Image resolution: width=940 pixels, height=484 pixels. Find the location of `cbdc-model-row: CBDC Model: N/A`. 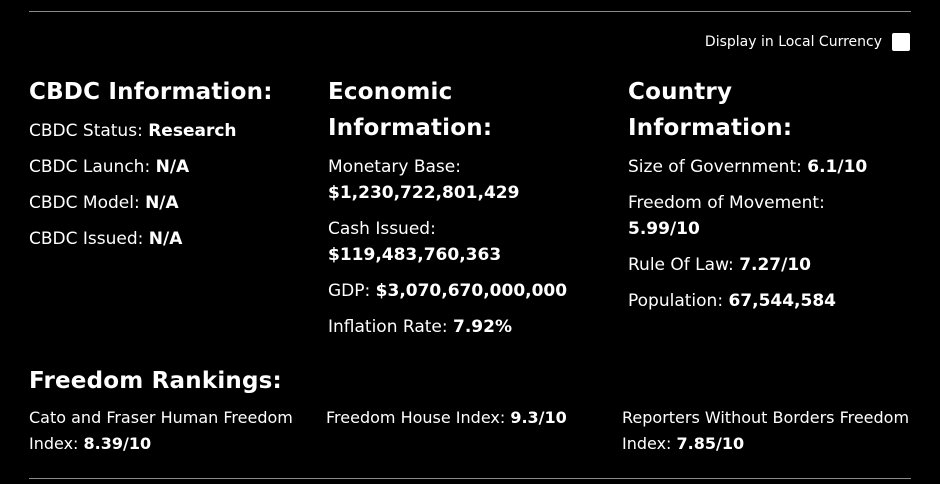

cbdc-model-row: CBDC Model: N/A is located at coordinates (174, 203).